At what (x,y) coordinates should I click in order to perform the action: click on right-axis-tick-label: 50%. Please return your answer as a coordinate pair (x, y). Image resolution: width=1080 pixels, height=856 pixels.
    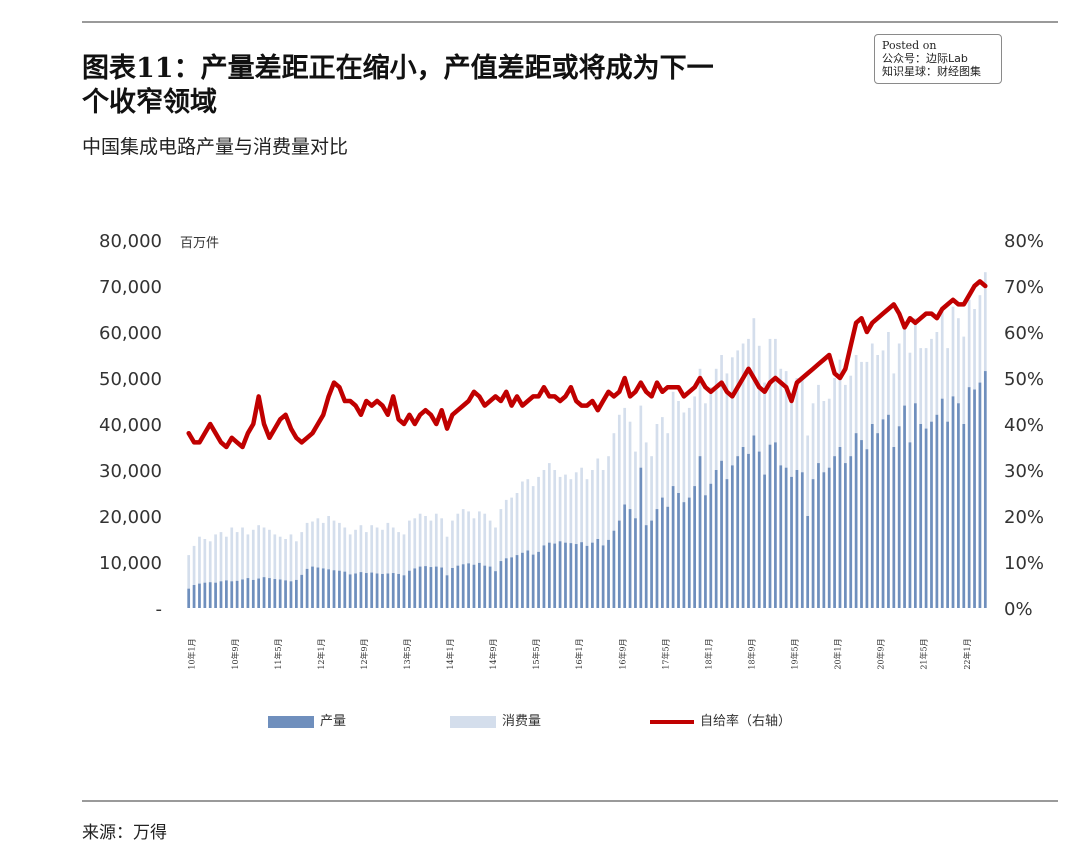
    Looking at the image, I should click on (1024, 379).